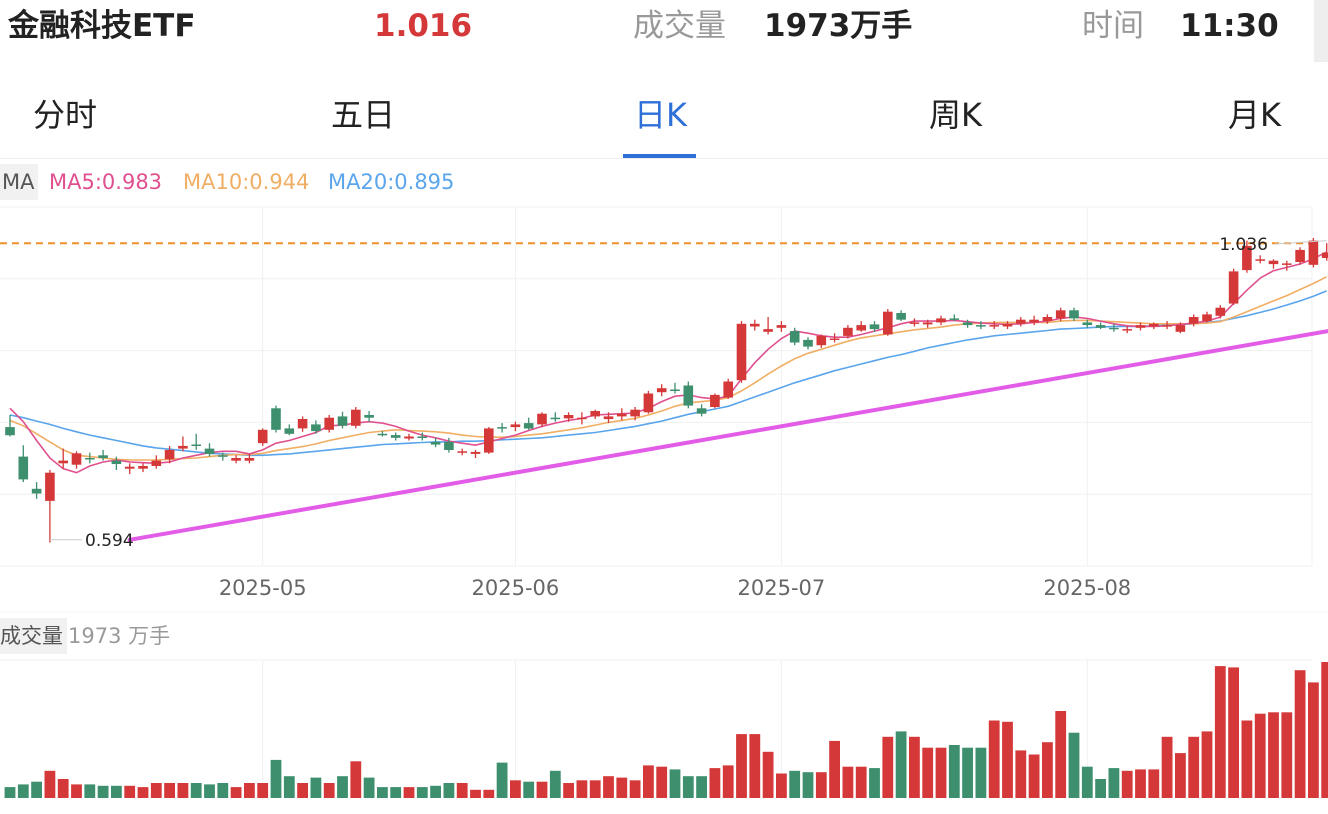  I want to click on scrollbar, so click(1321, 31).